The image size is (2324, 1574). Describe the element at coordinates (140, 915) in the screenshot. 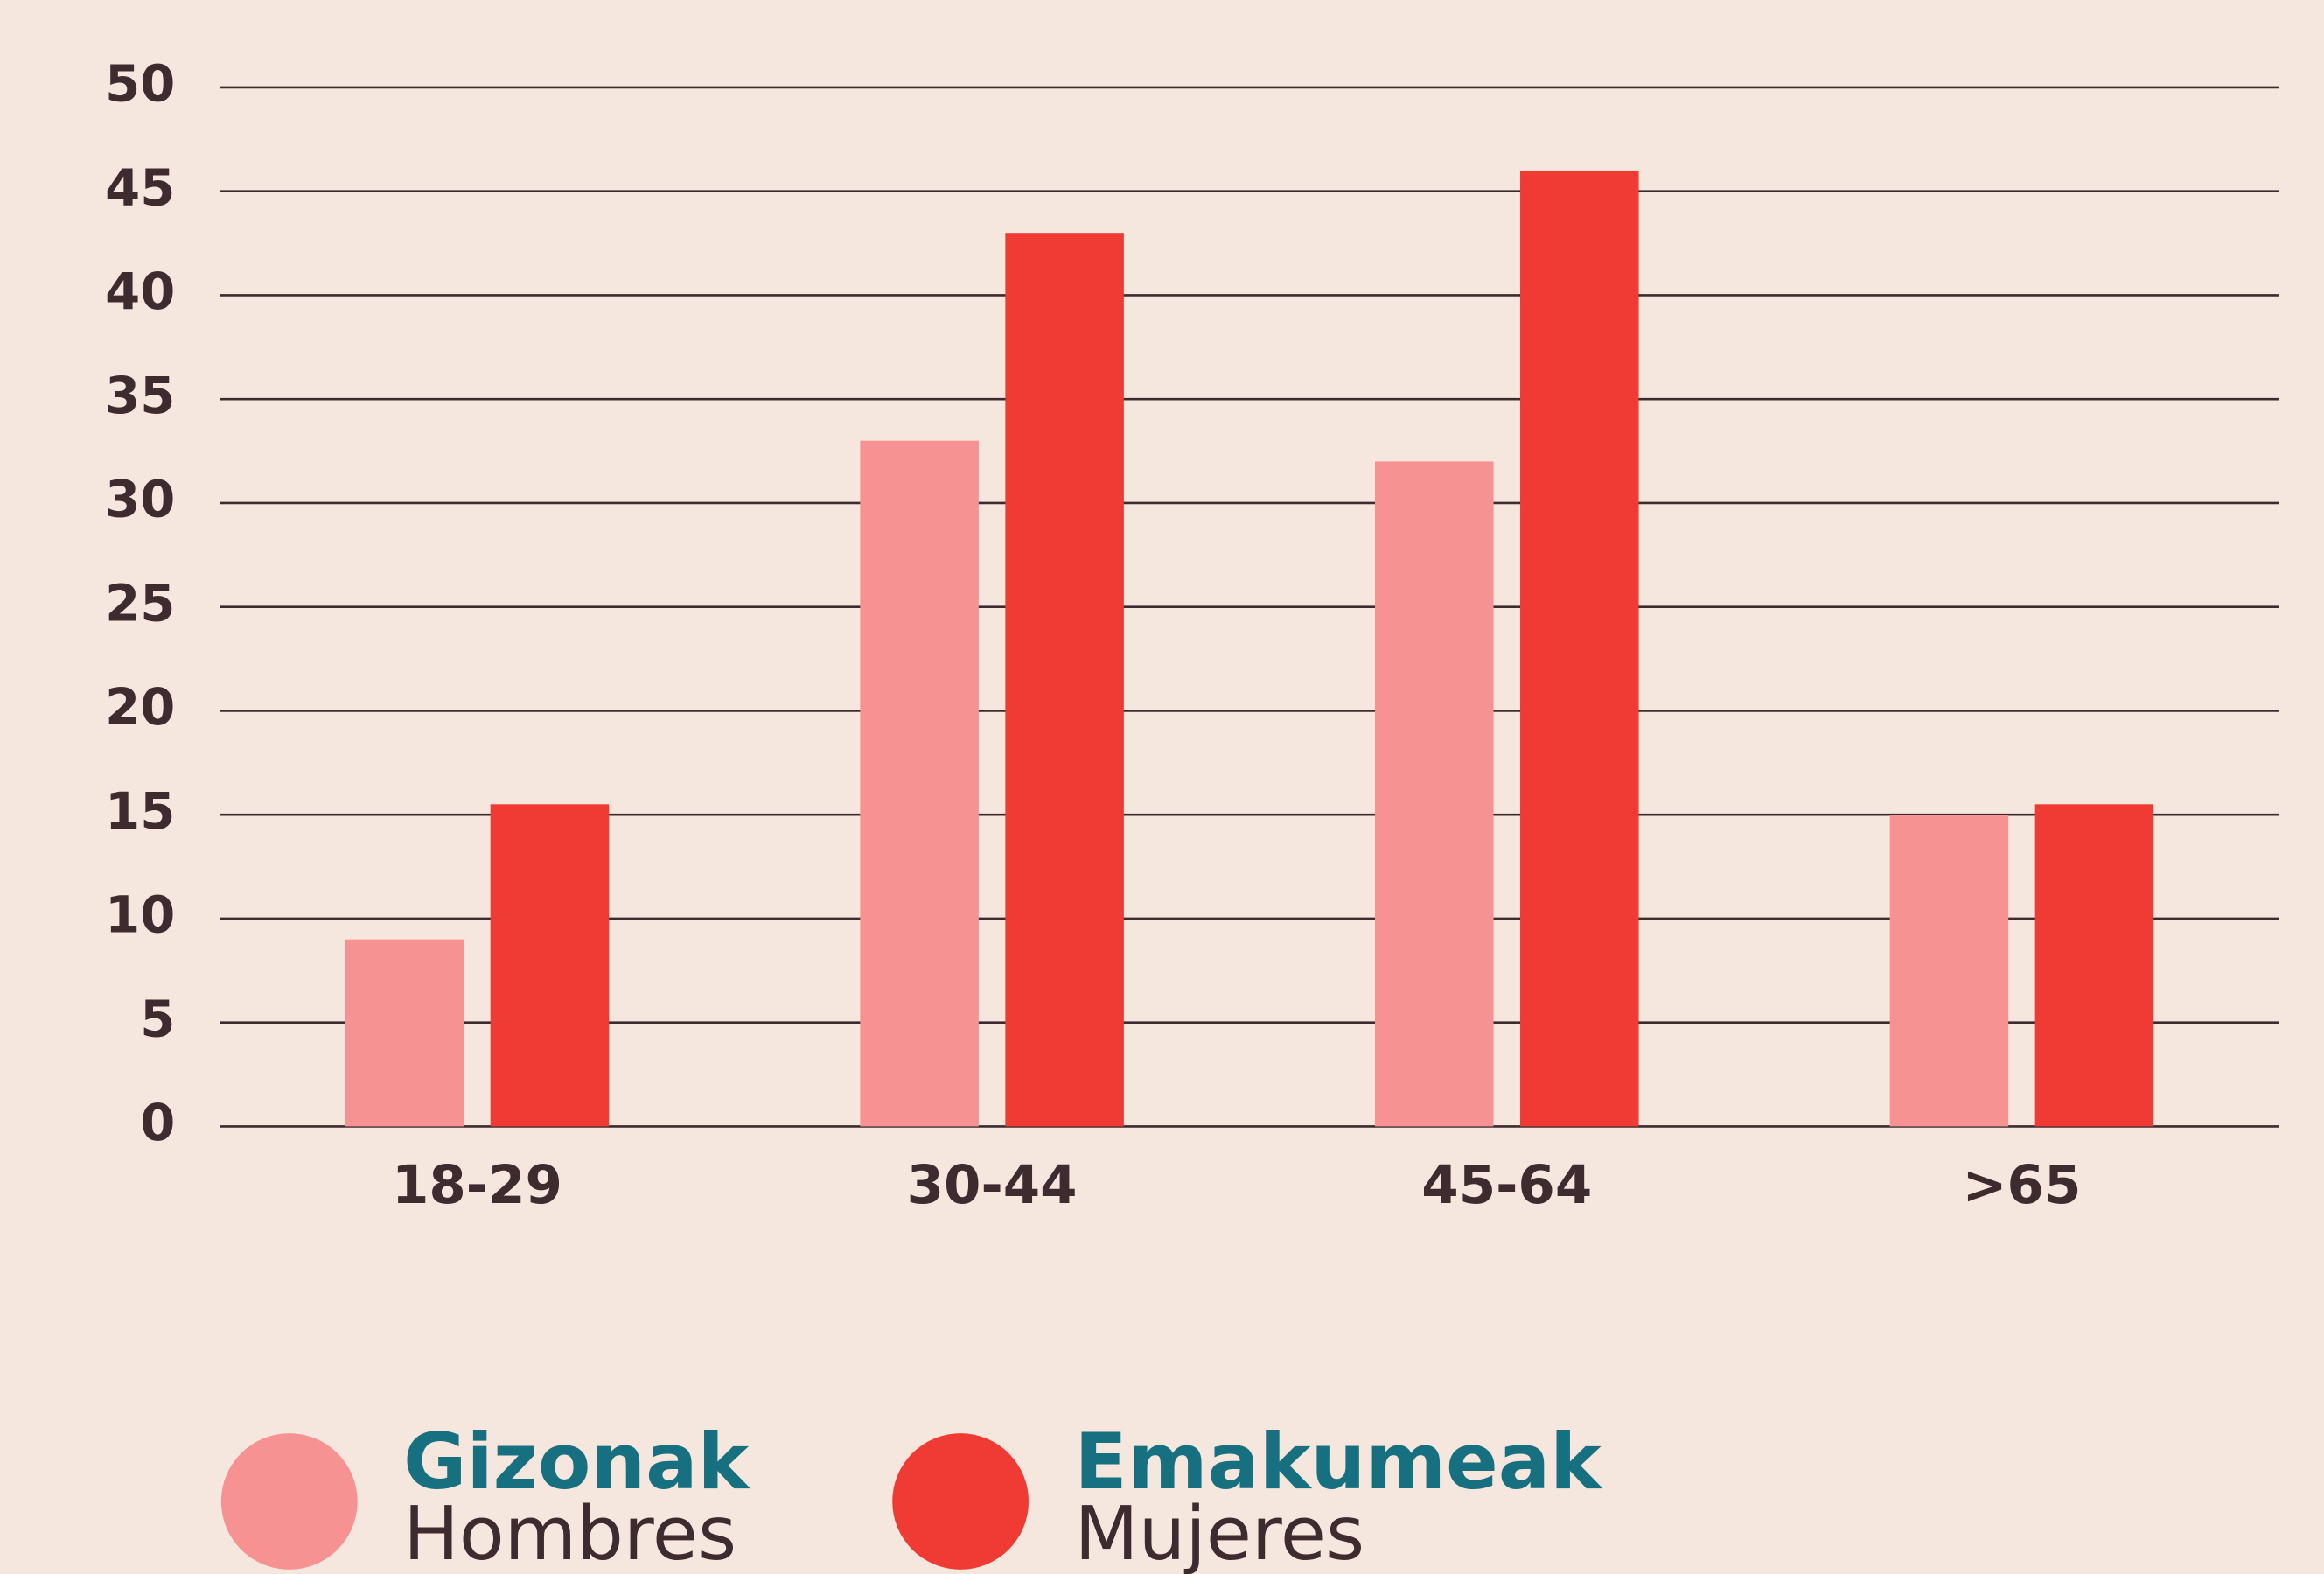

I see `y-tick-label: 10` at that location.